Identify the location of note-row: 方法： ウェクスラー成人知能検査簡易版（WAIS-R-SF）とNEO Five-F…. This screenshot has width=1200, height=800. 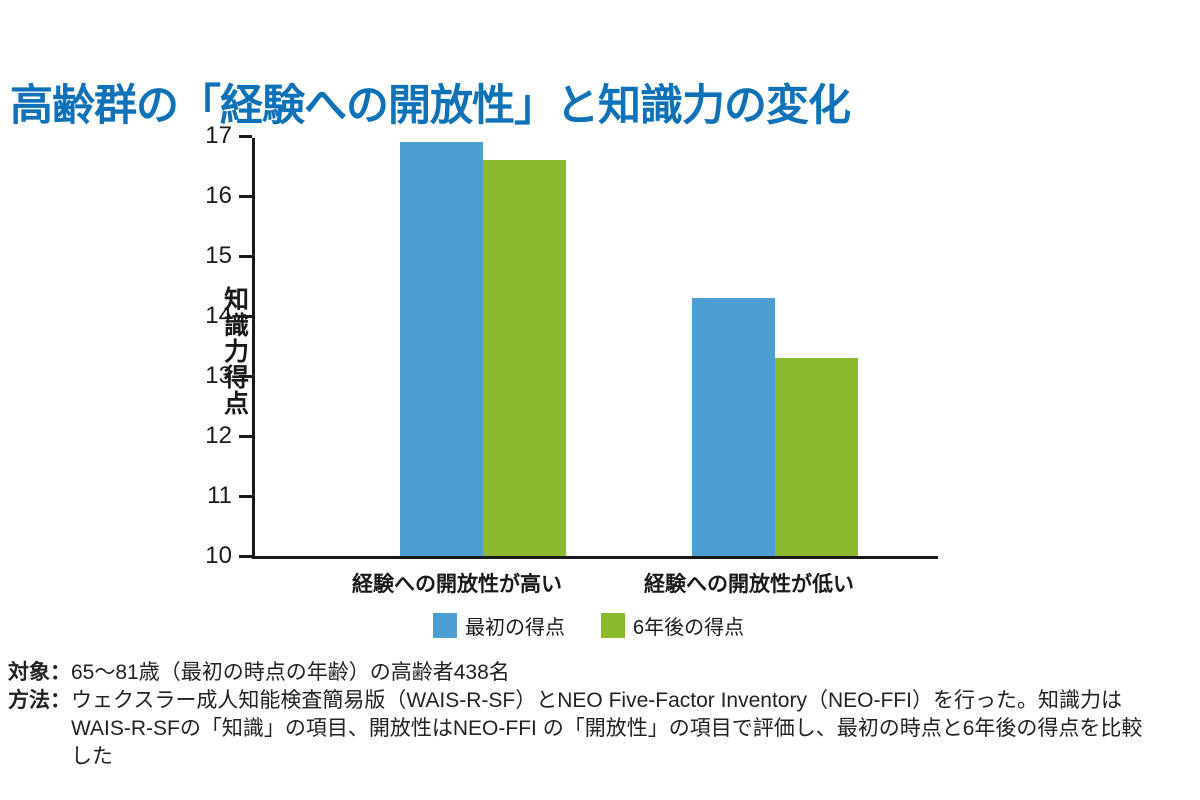
(588, 729).